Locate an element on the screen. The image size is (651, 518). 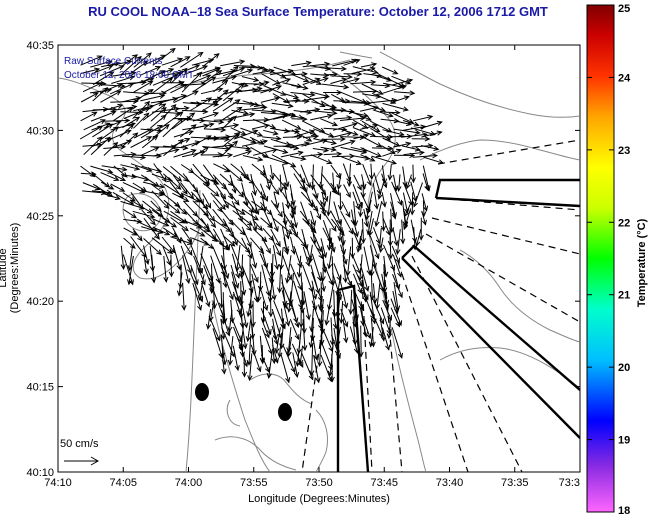
sandy-hook-coast is located at coordinates (193, 330).